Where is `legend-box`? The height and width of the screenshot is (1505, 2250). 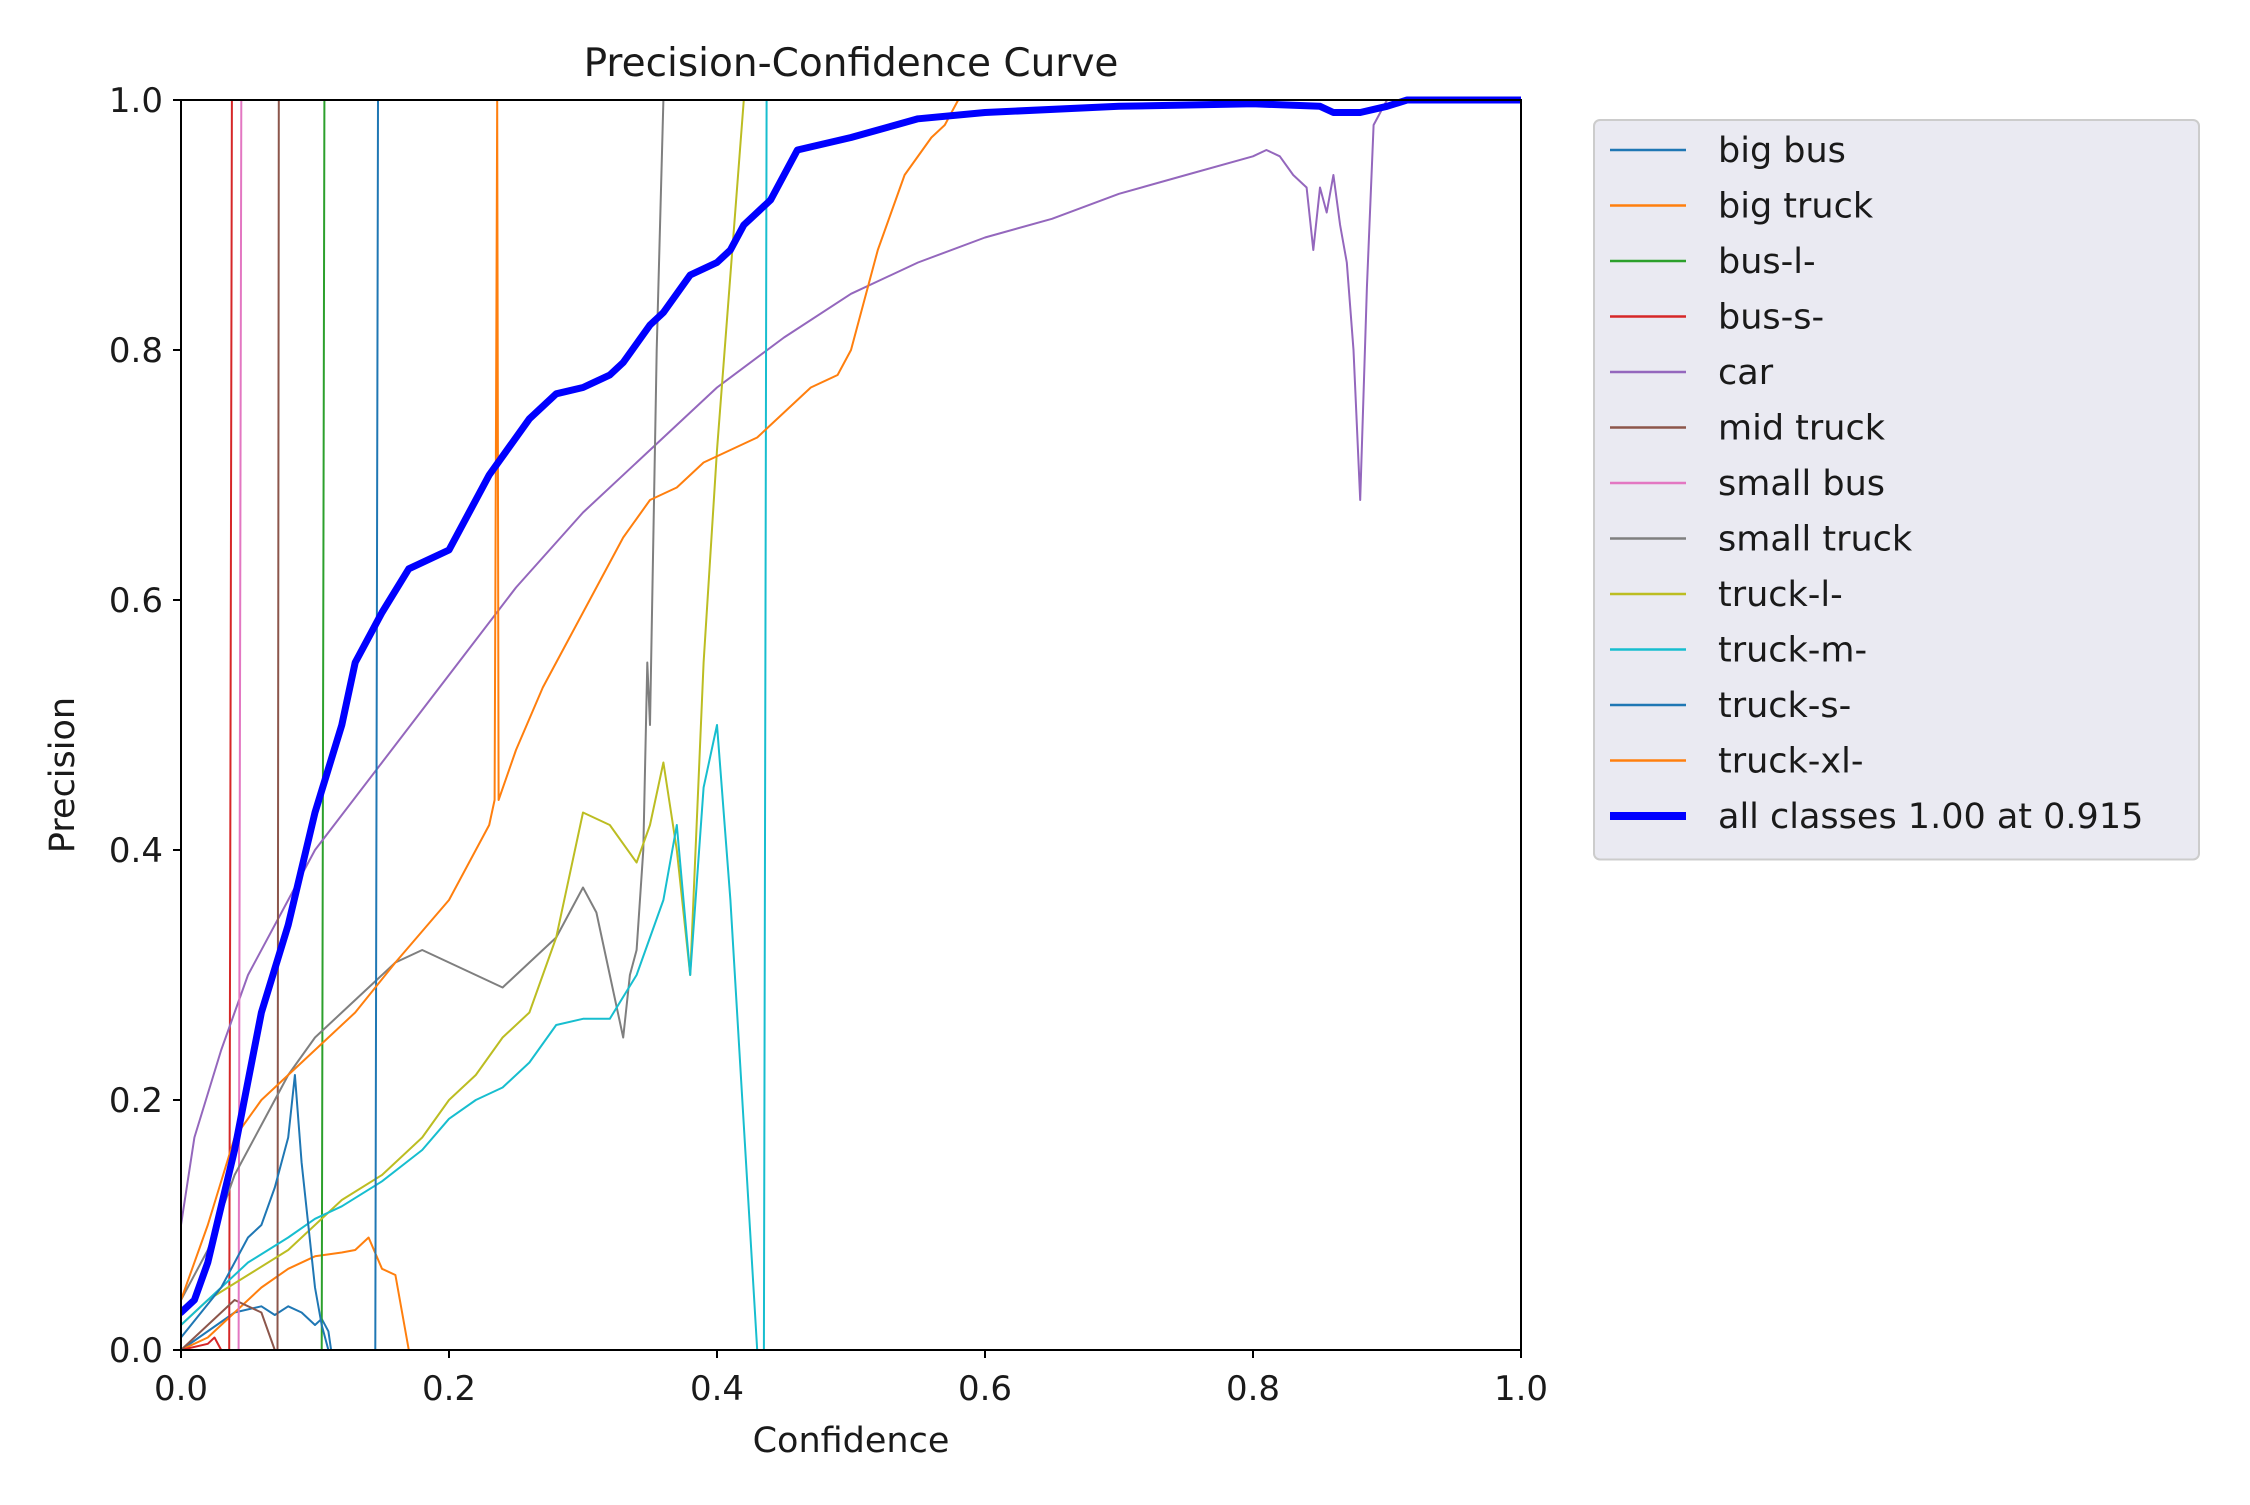
legend-box is located at coordinates (1896, 490).